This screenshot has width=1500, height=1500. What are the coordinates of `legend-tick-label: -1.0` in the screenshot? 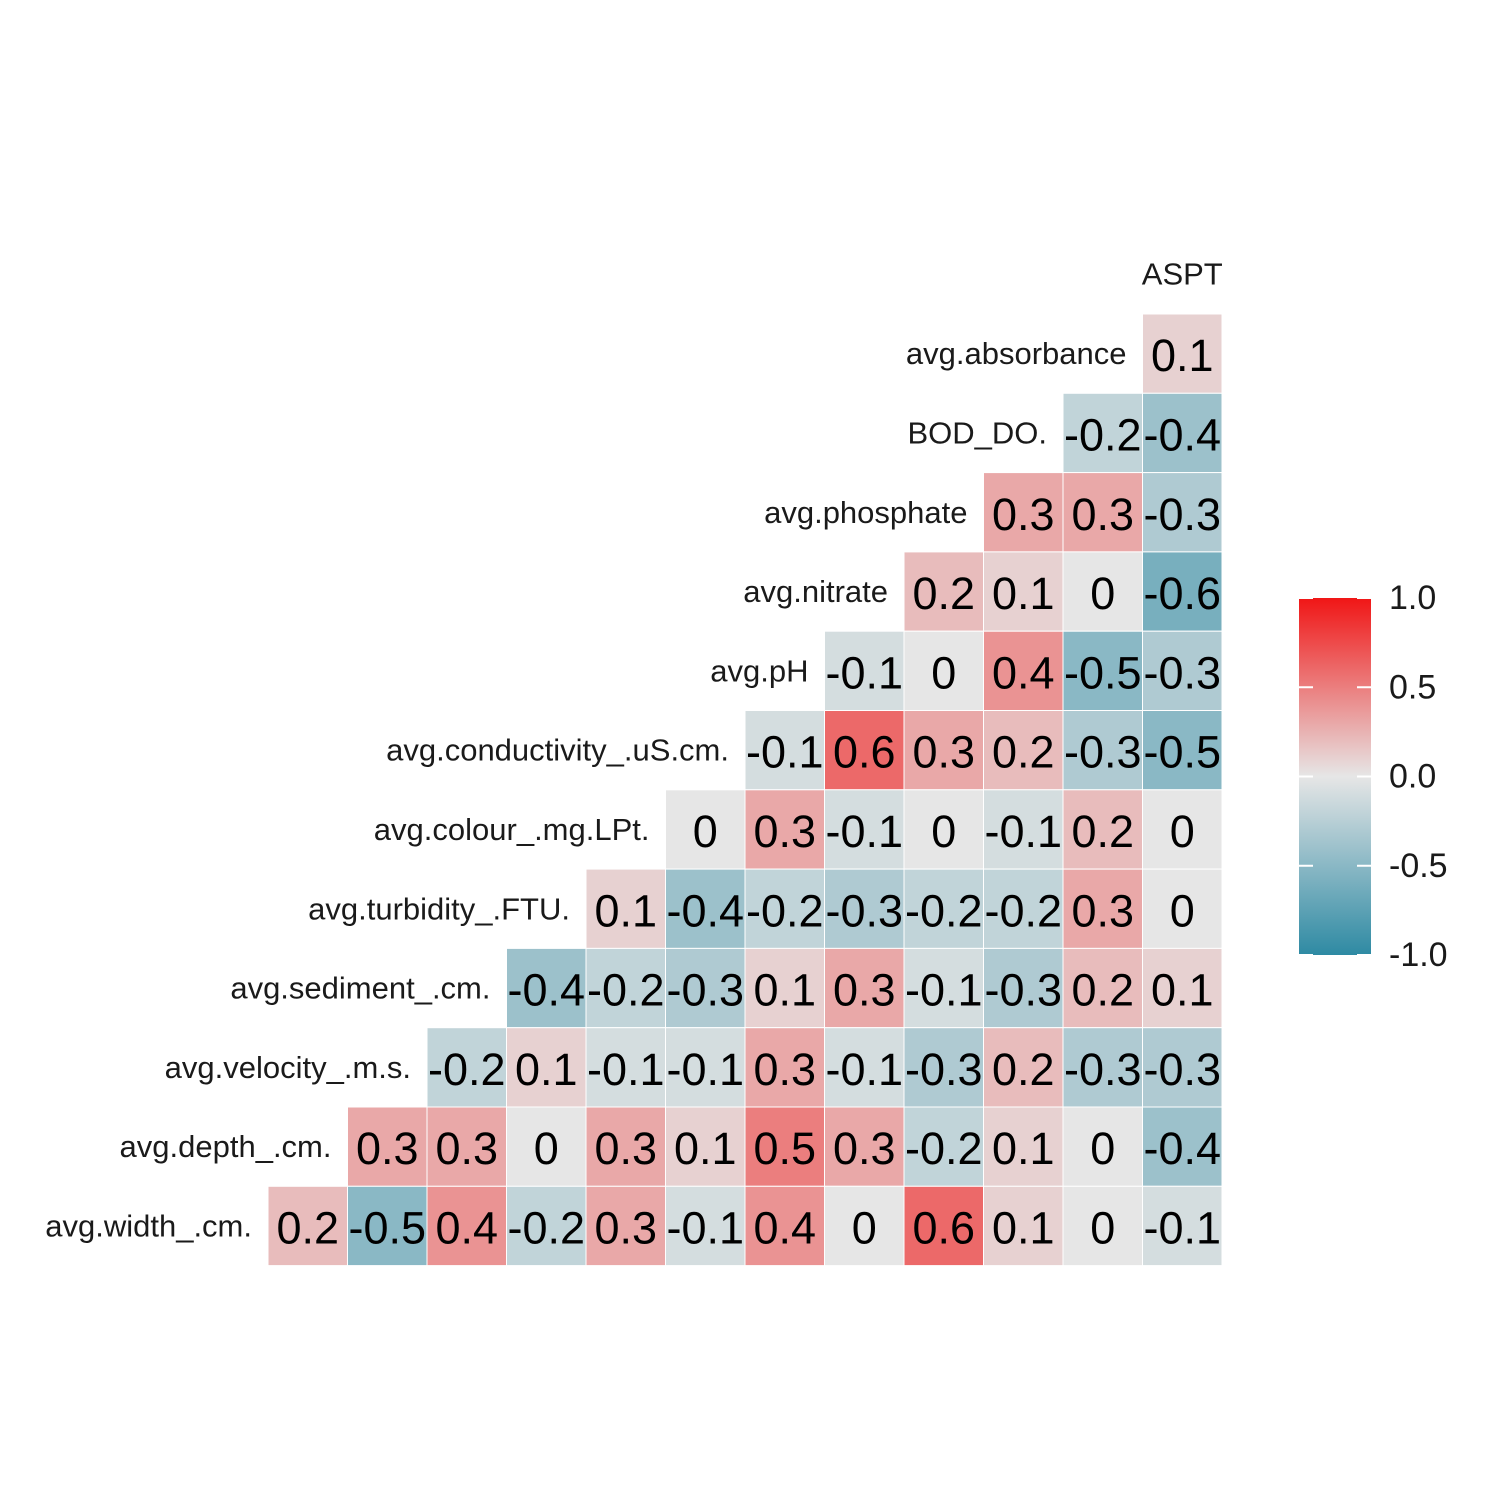 It's located at (1418, 955).